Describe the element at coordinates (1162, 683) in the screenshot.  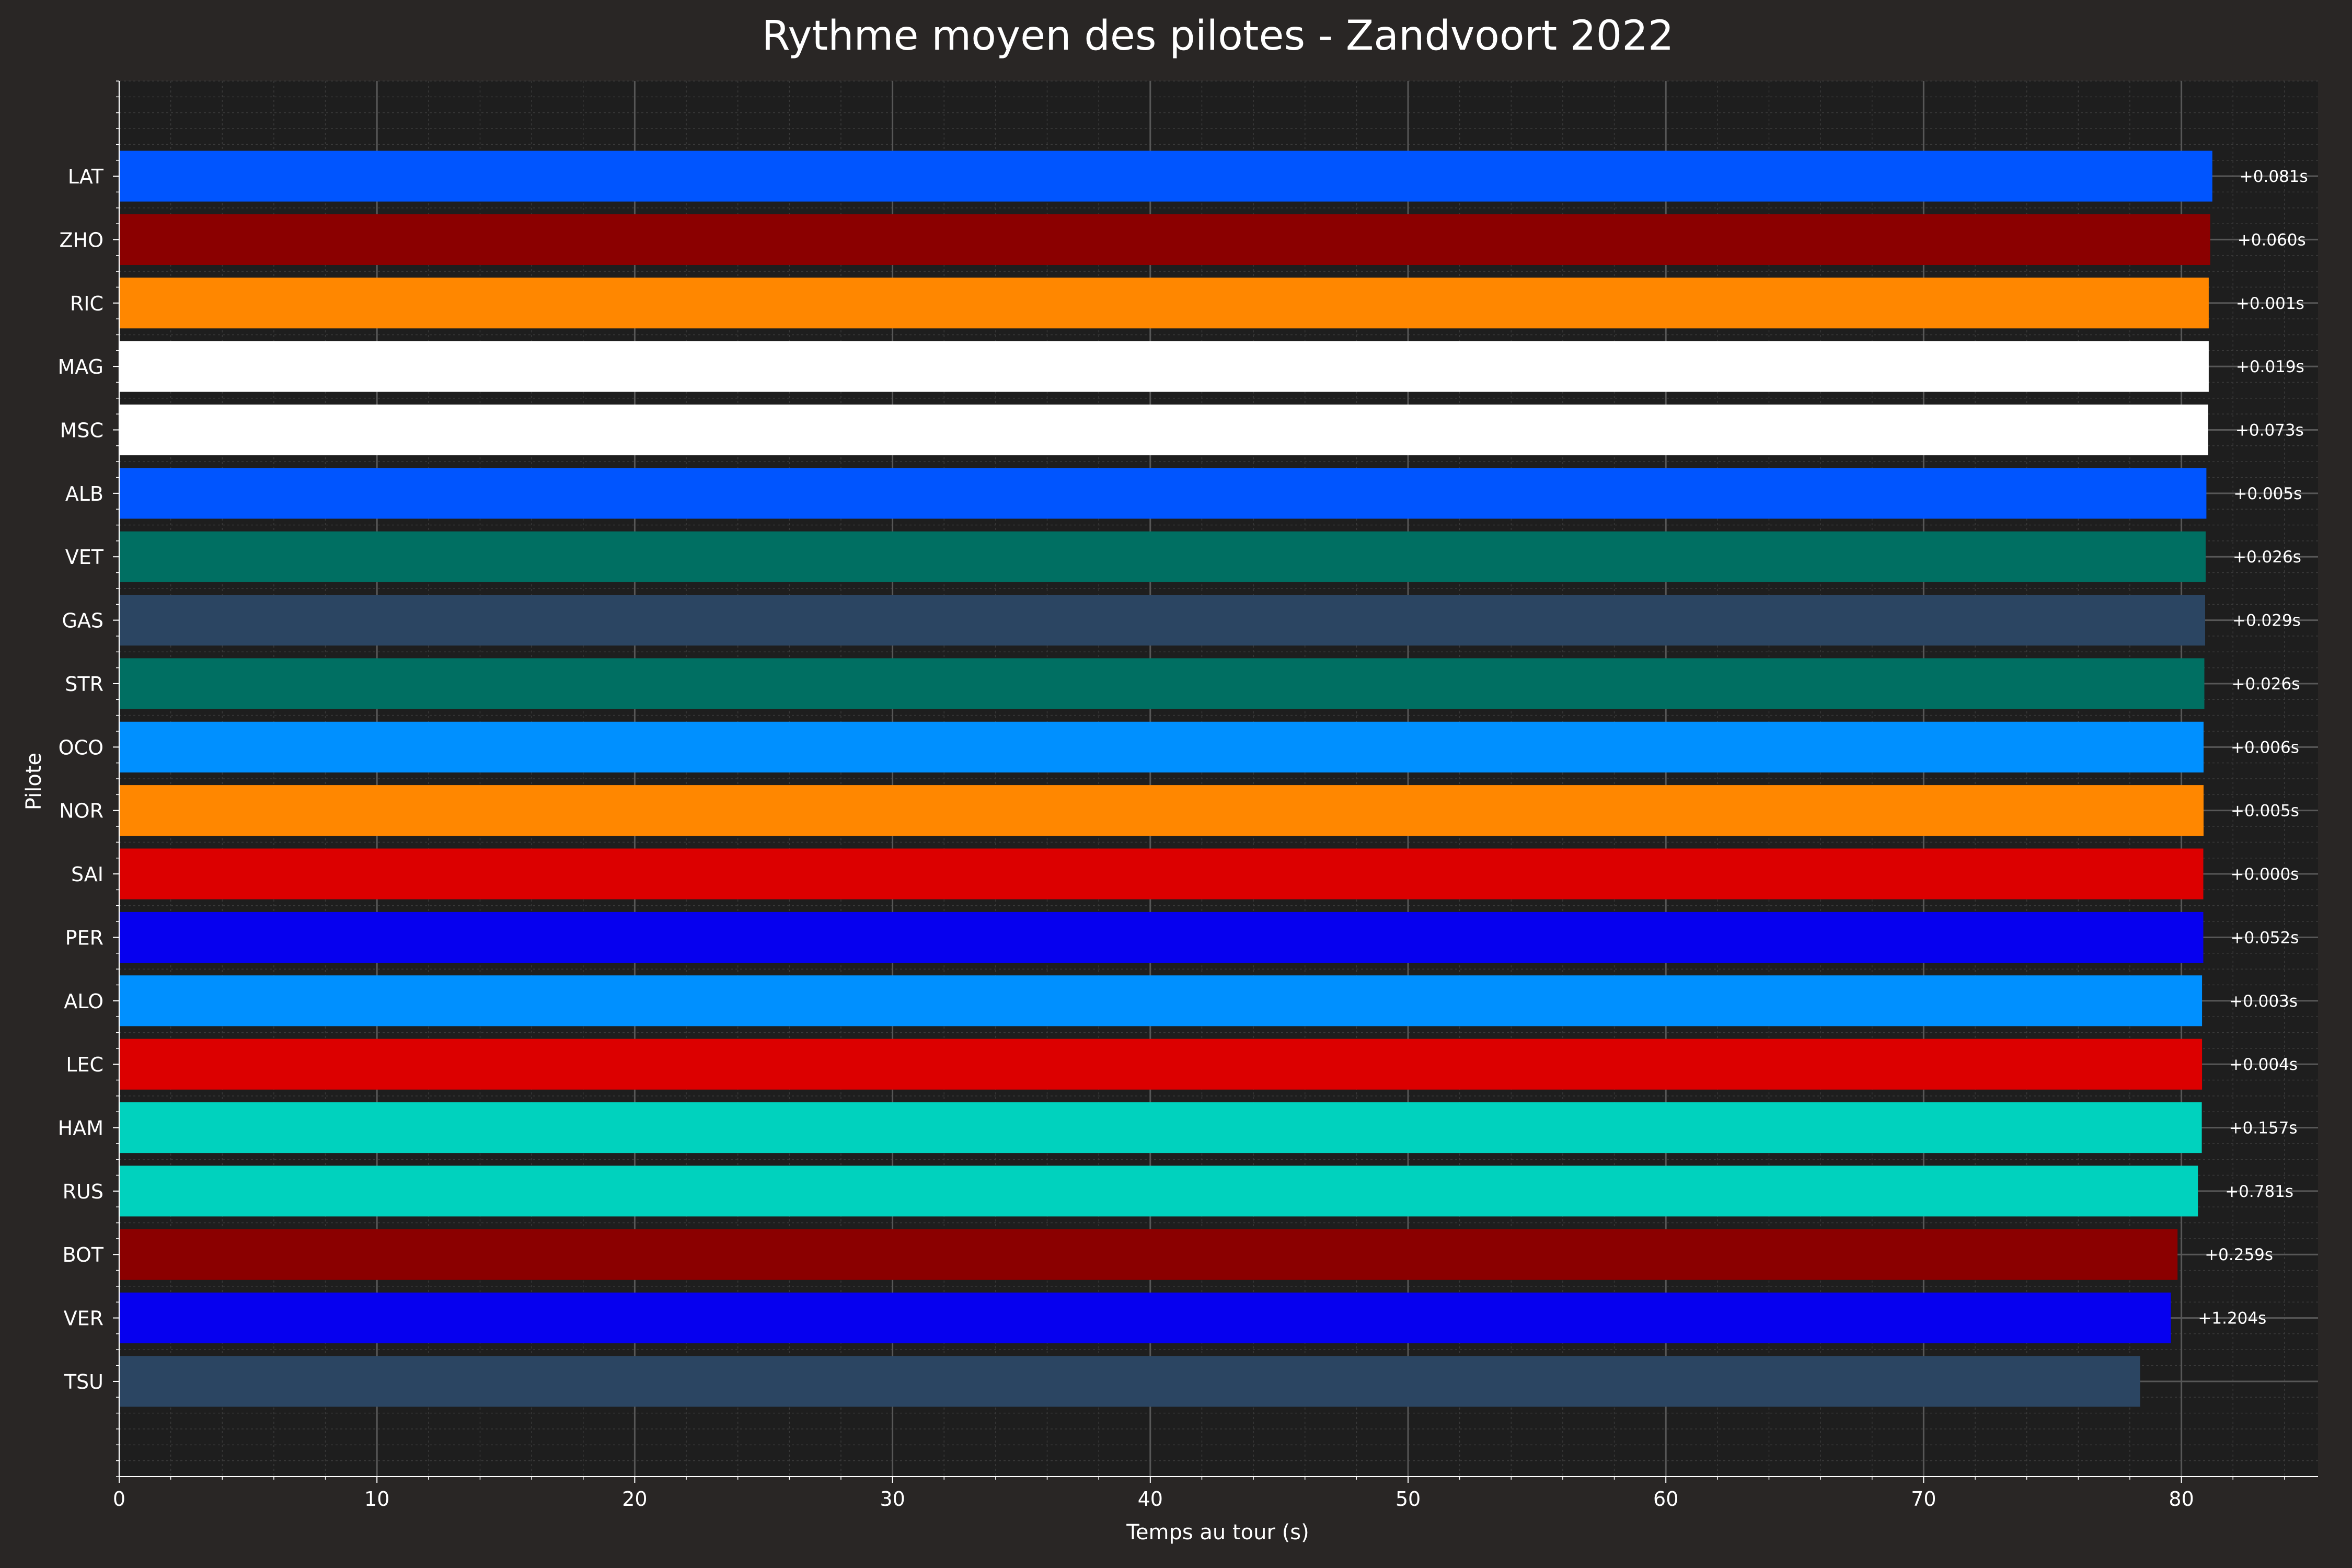
I see `bar-str` at that location.